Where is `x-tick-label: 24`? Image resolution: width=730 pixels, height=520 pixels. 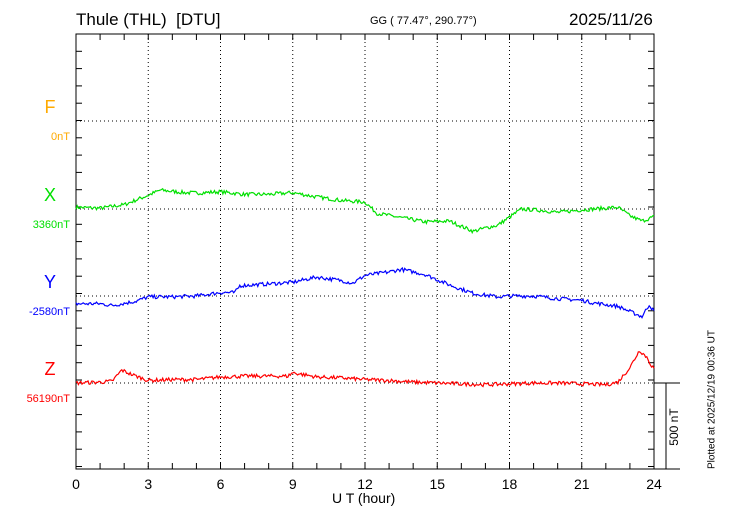 x-tick-label: 24 is located at coordinates (654, 484).